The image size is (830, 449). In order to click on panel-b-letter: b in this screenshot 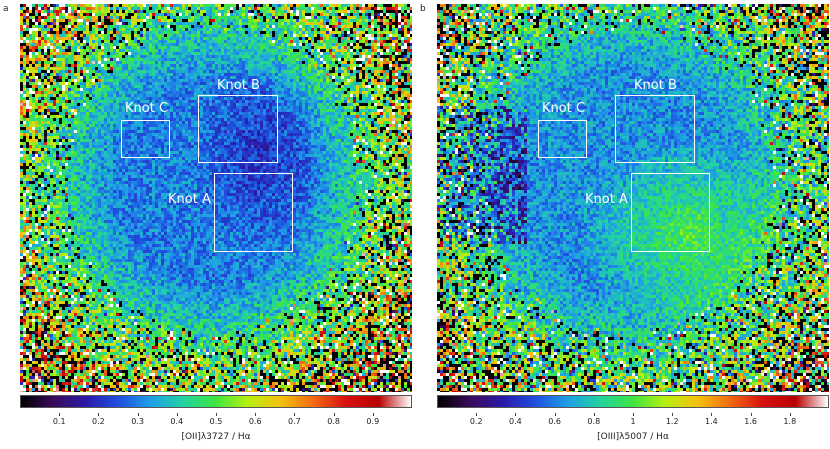, I will do `click(423, 9)`.